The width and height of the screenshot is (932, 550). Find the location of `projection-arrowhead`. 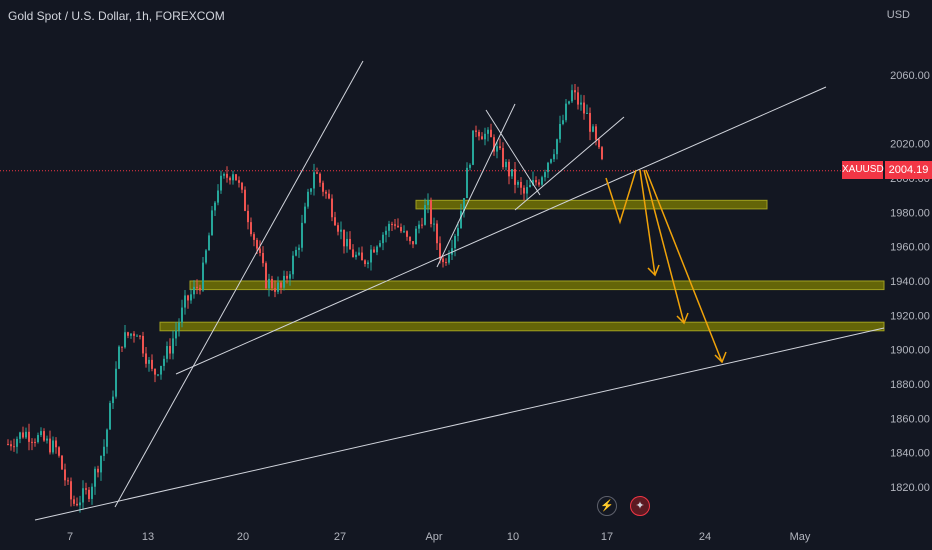

projection-arrowhead is located at coordinates (720, 357).